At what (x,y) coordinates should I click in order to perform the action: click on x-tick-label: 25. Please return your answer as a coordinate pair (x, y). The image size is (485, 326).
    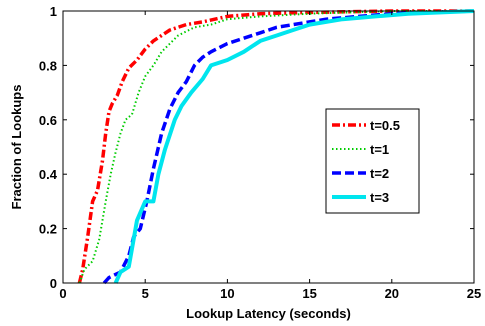
    Looking at the image, I should click on (474, 293).